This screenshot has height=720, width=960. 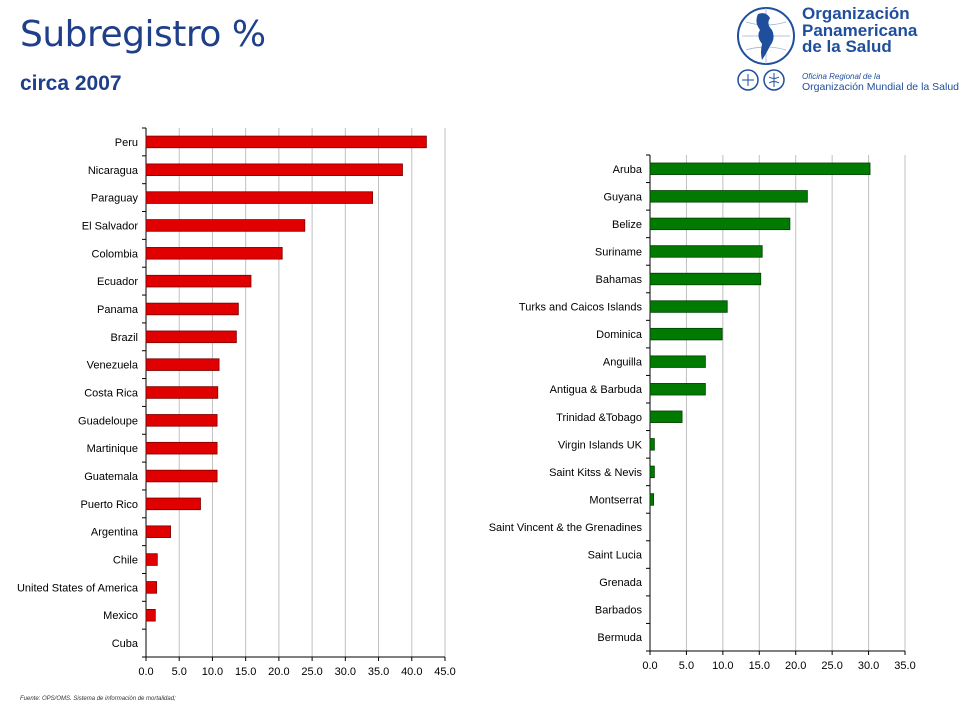 What do you see at coordinates (259, 197) in the screenshot?
I see `bar-left-paraguay` at bounding box center [259, 197].